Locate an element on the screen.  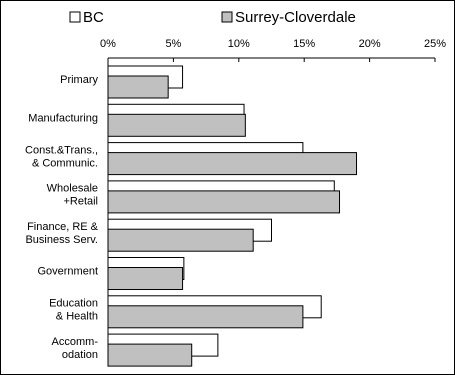
legend-bc-label: BC is located at coordinates (93, 17).